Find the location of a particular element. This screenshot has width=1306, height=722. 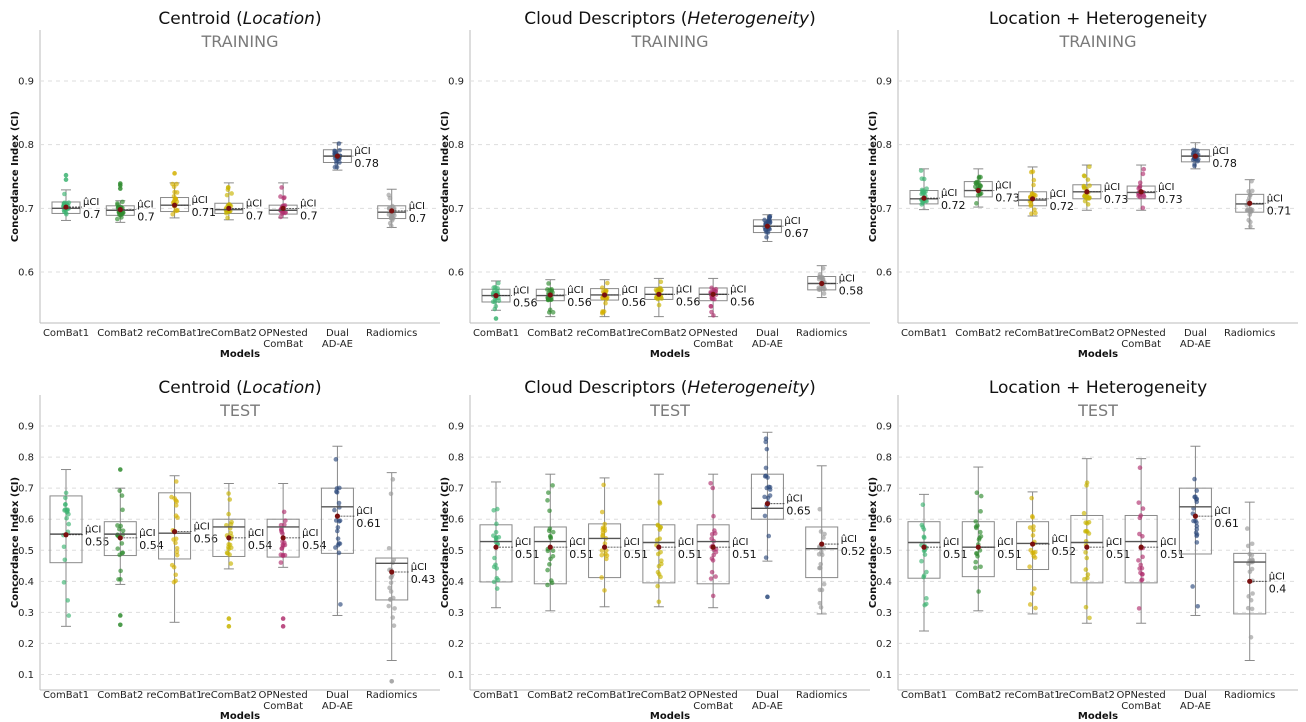

mean-value-label: 0.61 is located at coordinates (368, 523).